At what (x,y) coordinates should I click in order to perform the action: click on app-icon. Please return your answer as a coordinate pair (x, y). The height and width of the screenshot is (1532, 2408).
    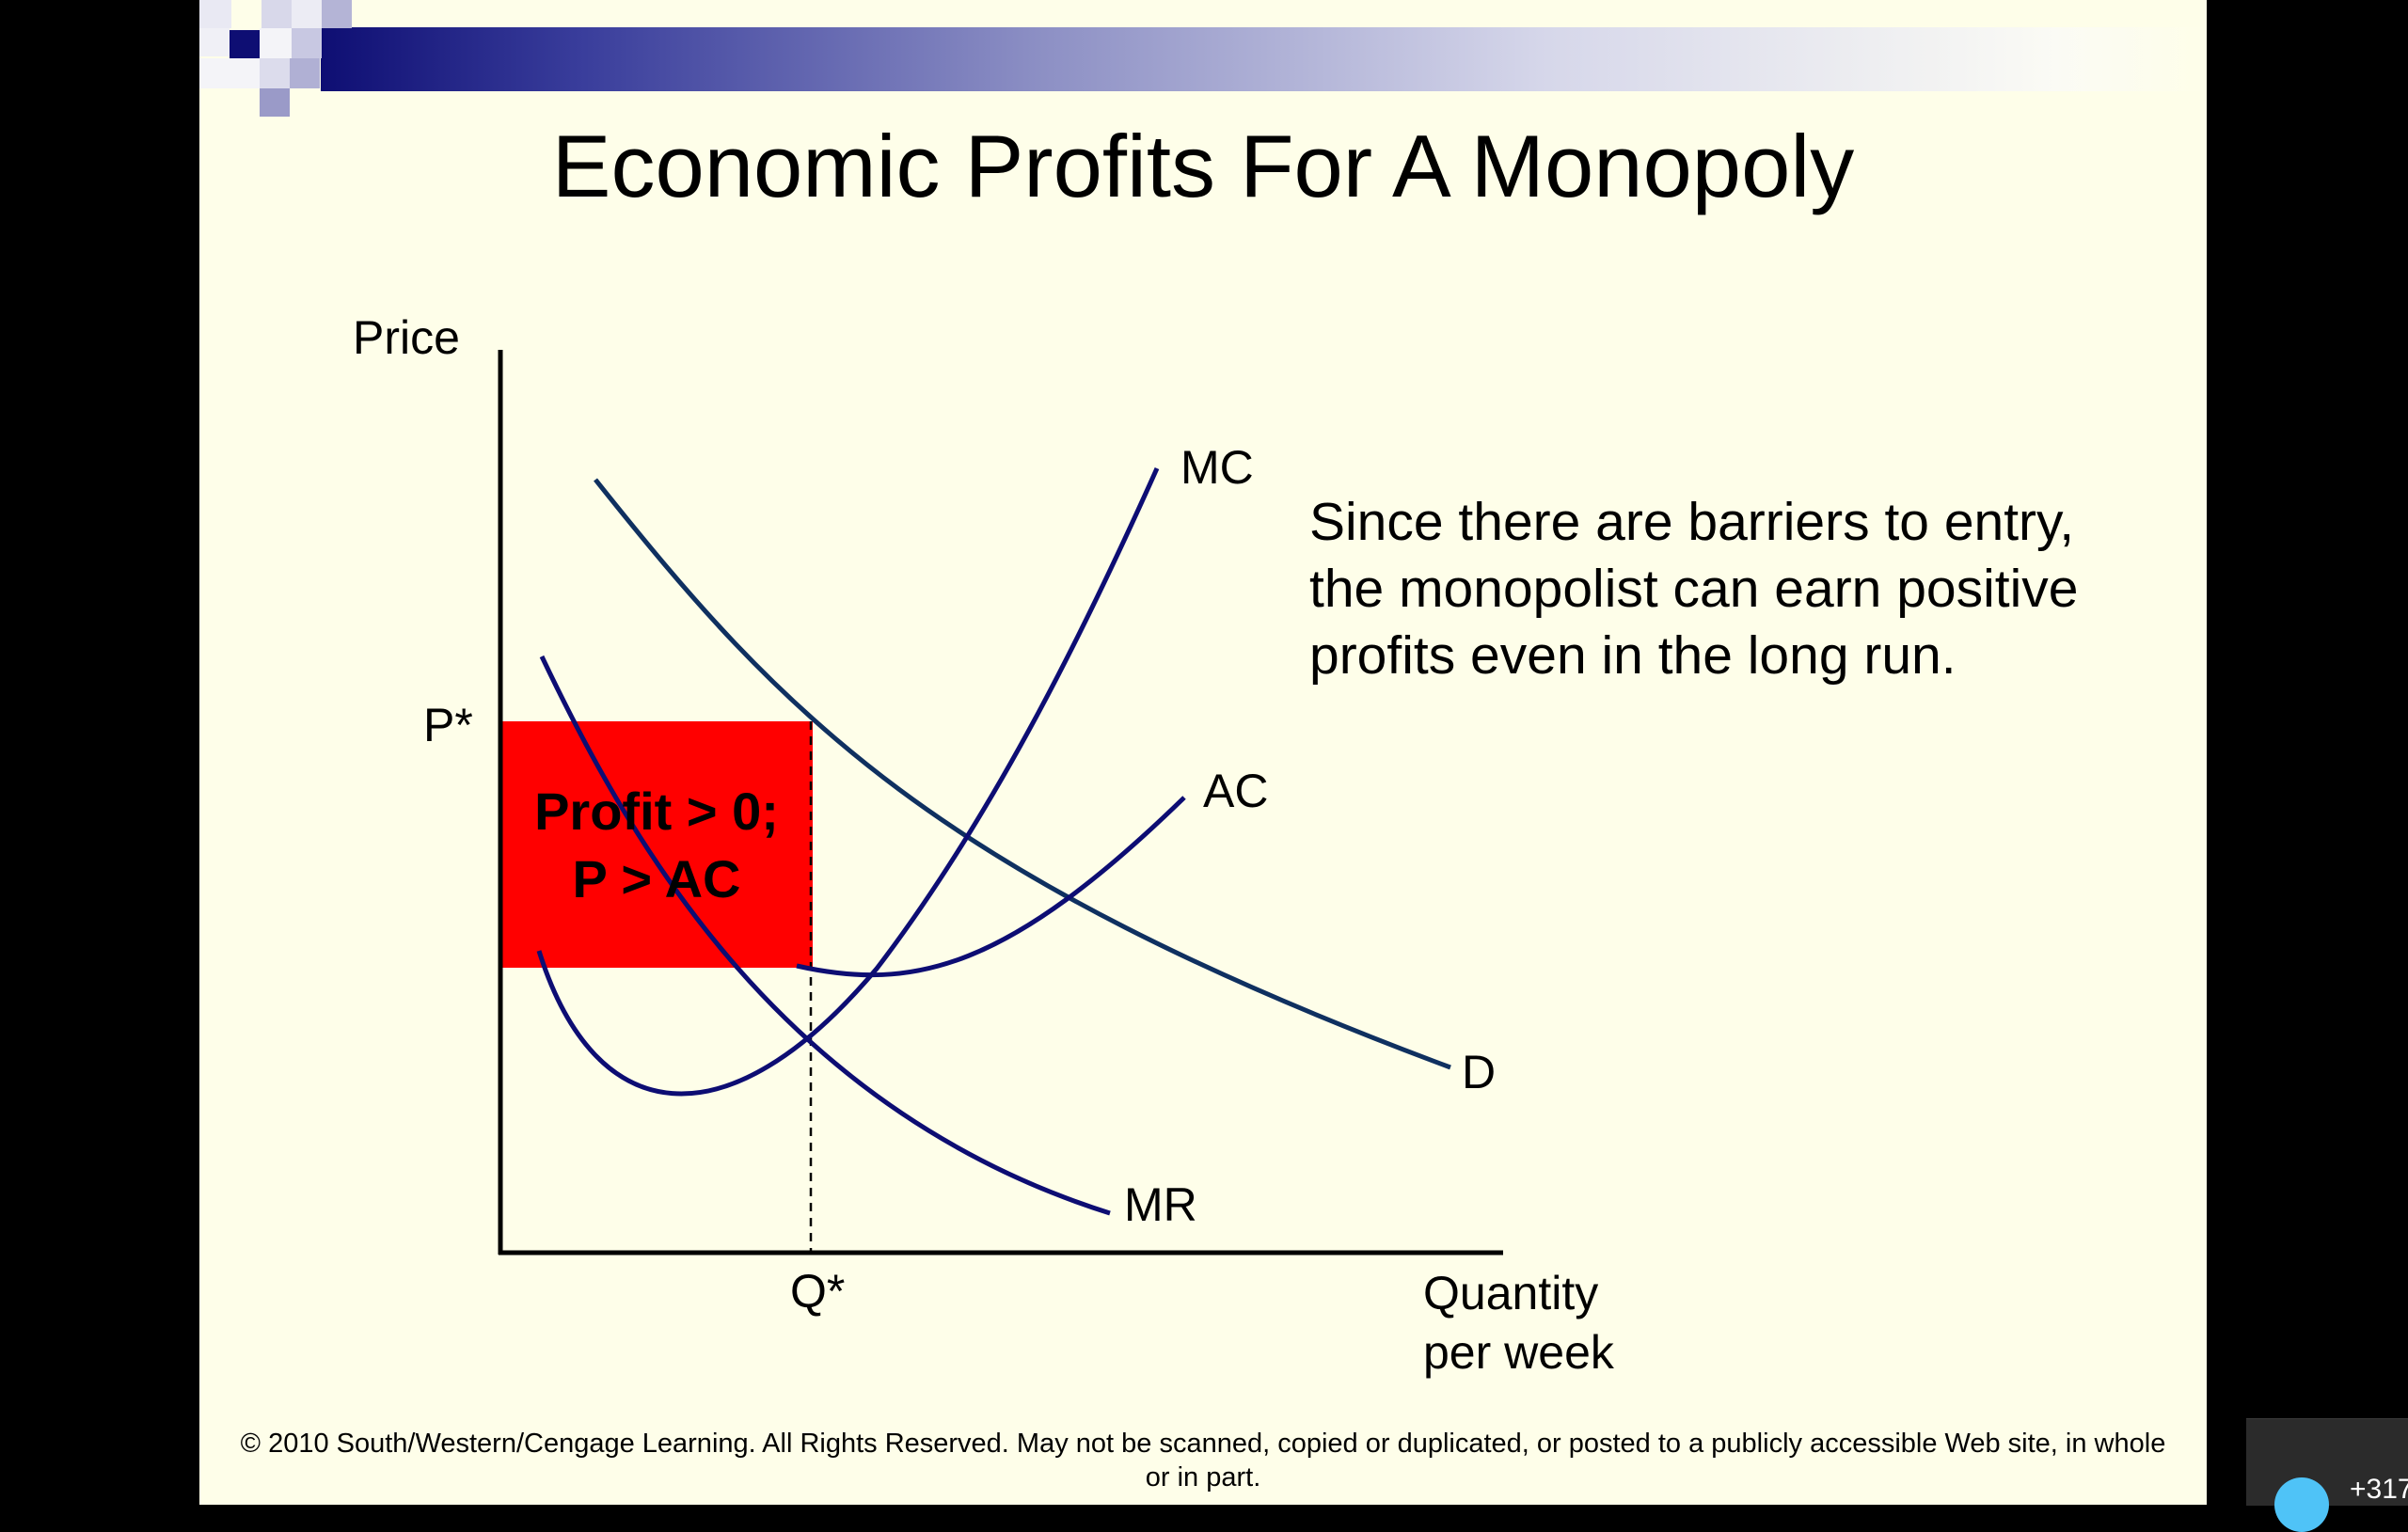
    Looking at the image, I should click on (2302, 1505).